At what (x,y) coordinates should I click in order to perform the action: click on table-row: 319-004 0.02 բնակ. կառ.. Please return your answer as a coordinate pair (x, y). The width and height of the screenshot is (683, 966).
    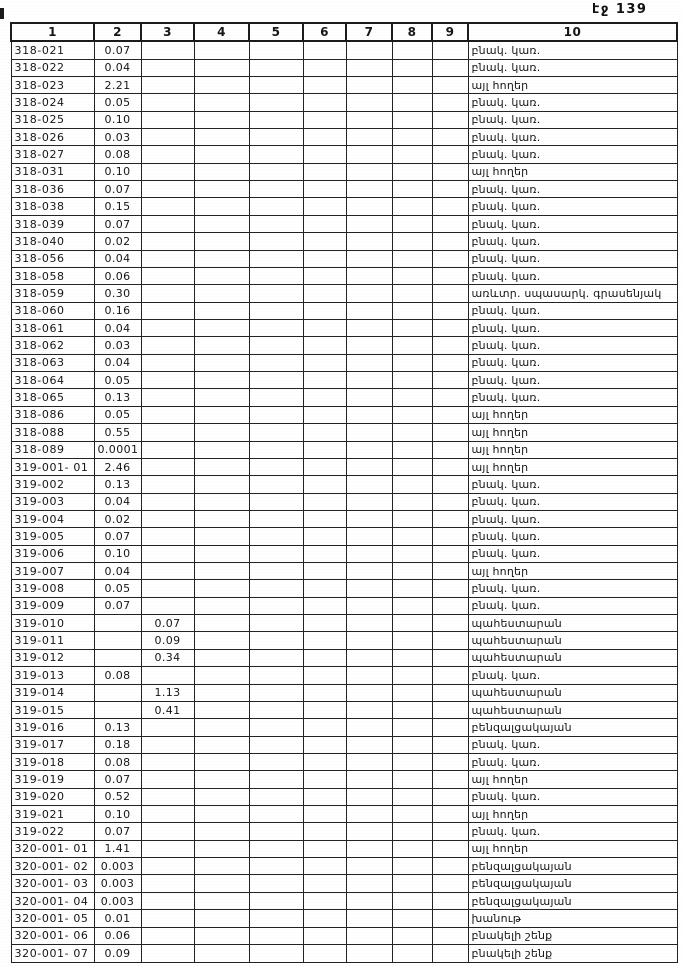
    Looking at the image, I should click on (344, 519).